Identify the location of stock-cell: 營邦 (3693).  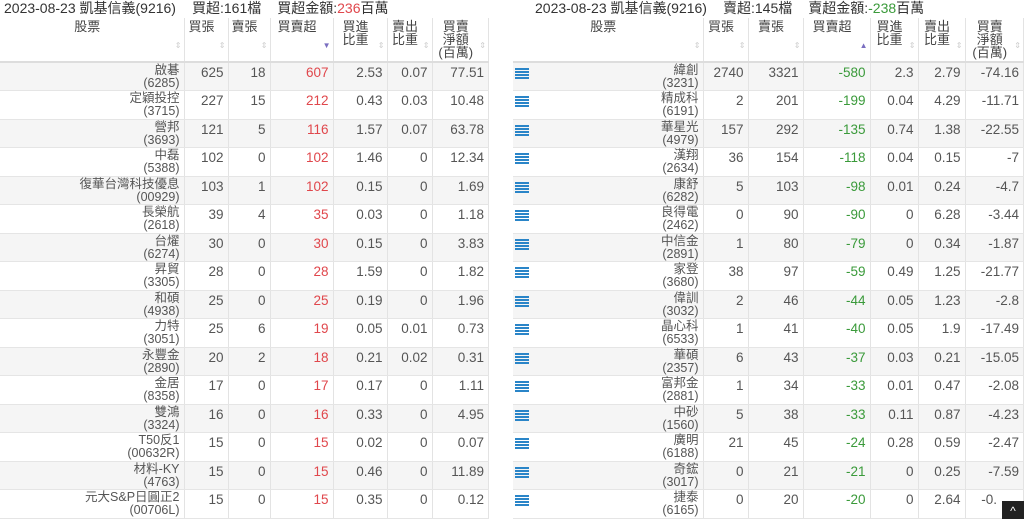
(92, 133).